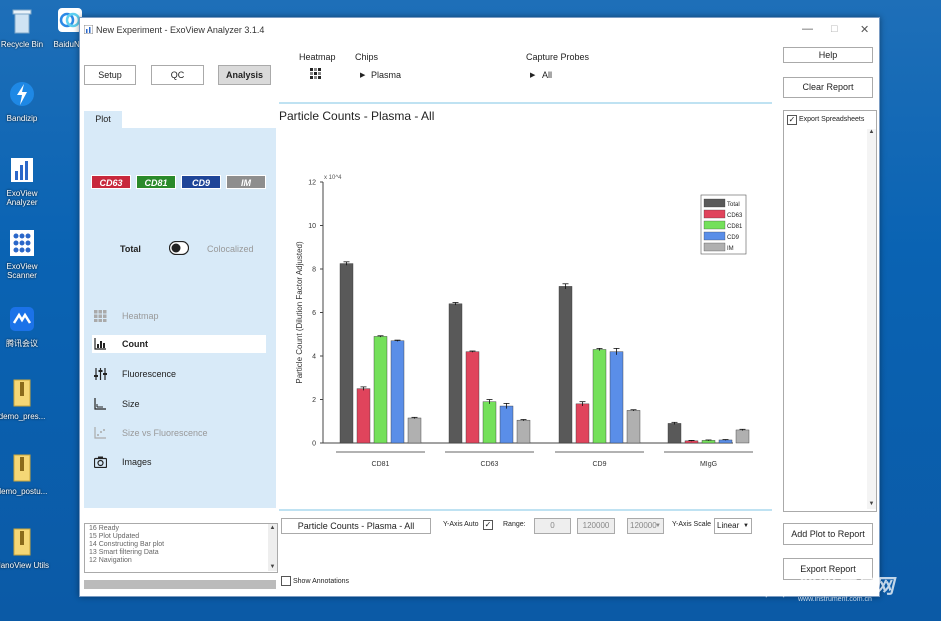 Image resolution: width=941 pixels, height=621 pixels. Describe the element at coordinates (127, 544) in the screenshot. I see `log-line: 14 Constructing Bar plot` at that location.